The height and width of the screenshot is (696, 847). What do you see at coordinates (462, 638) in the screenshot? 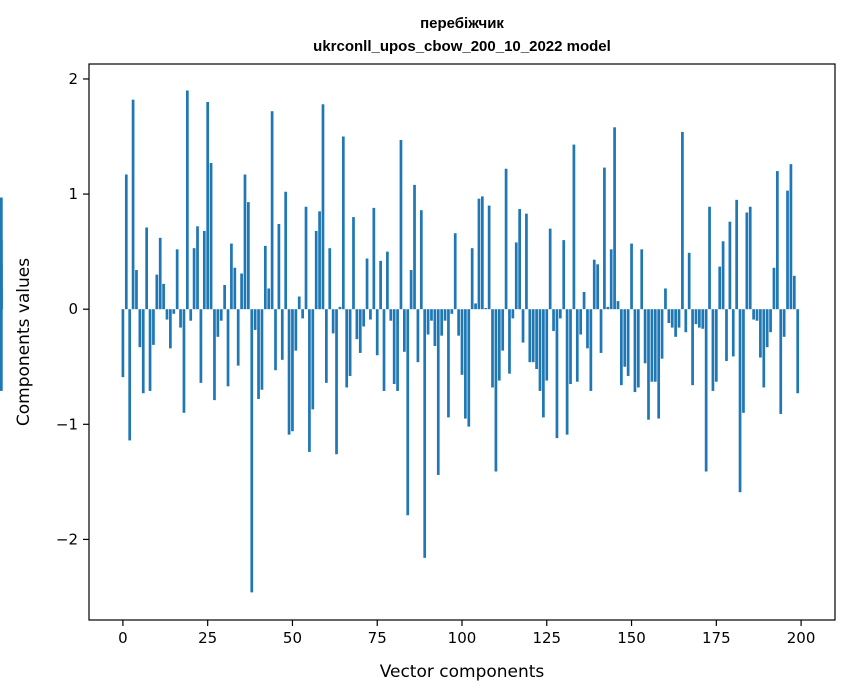
I see `x-tick-label: 100` at bounding box center [462, 638].